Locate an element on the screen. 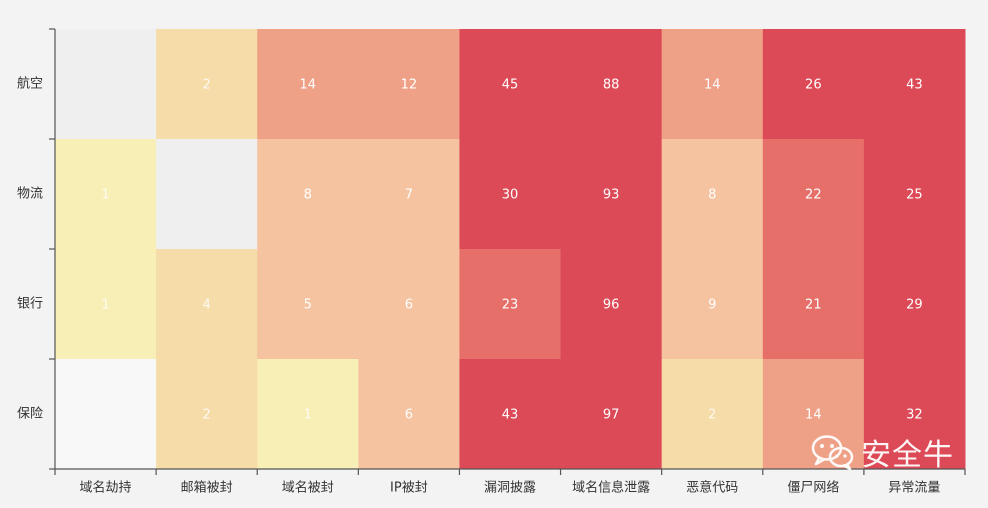 This screenshot has width=988, height=508. y-tick-label: 航空 is located at coordinates (30, 84).